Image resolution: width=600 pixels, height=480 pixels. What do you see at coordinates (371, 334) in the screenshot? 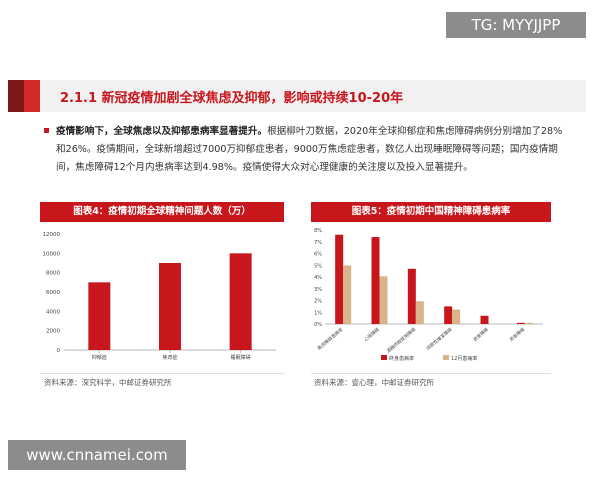
I see `chart2-x-tick: 心境障碍` at bounding box center [371, 334].